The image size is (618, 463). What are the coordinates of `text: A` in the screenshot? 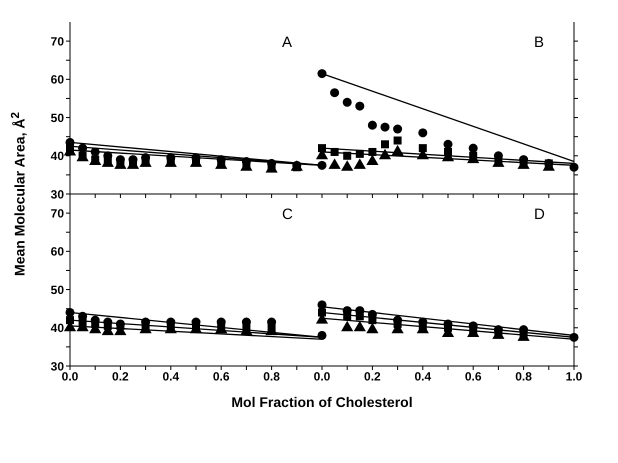 It's located at (287, 42).